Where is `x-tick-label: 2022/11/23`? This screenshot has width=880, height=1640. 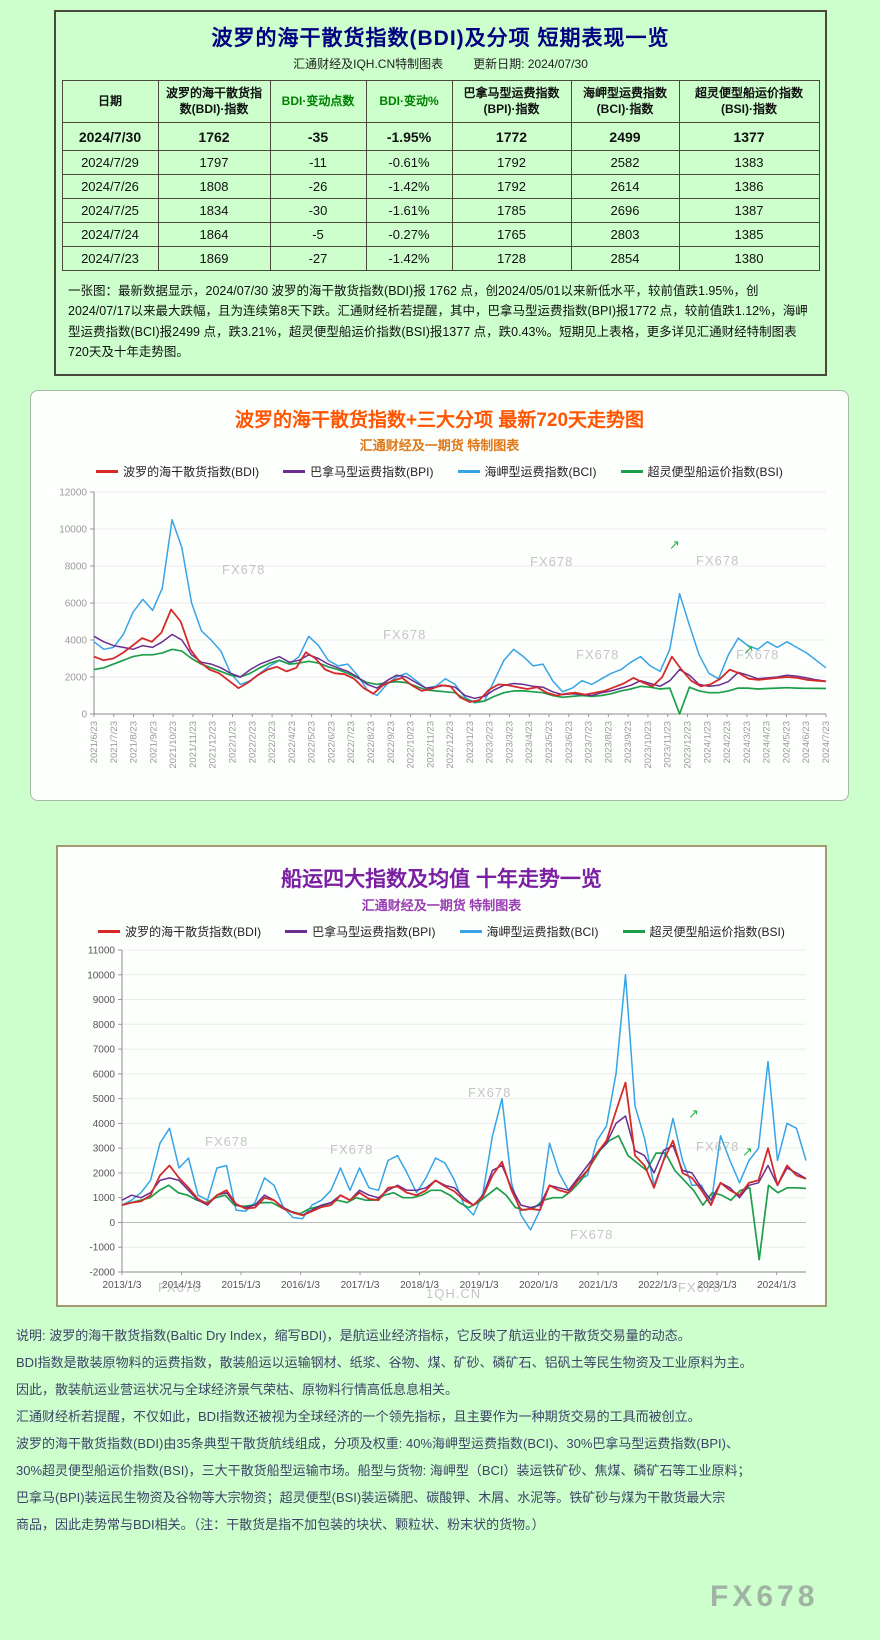 x-tick-label: 2022/11/23 is located at coordinates (430, 744).